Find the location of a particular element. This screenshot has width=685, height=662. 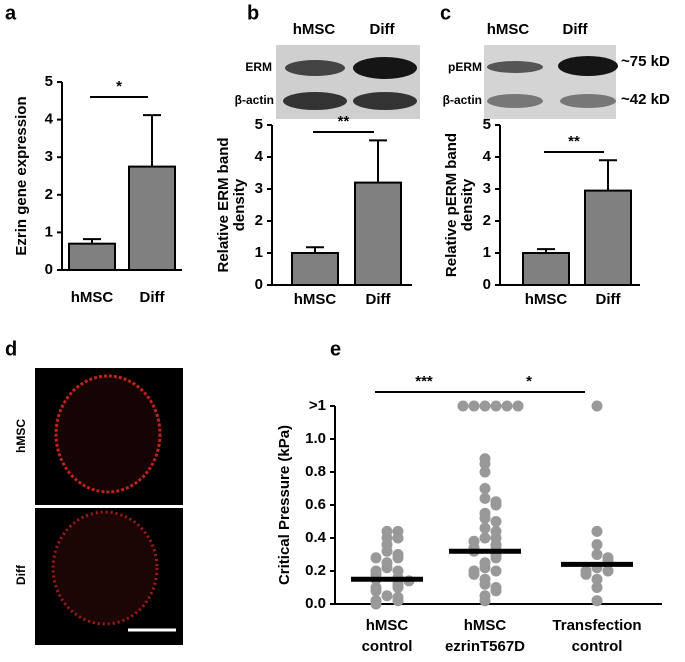

y-axis-label: Ezrin gene expression is located at coordinates (21, 175).